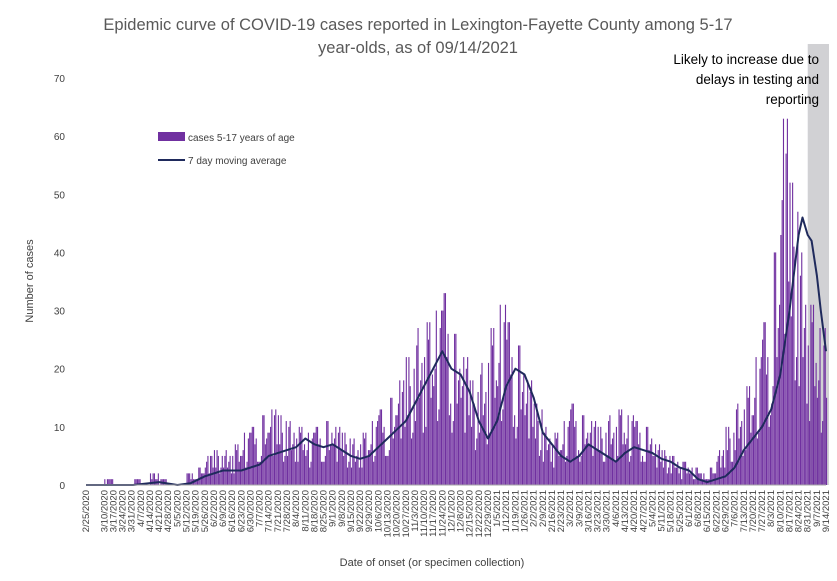  I want to click on x-tick-label: 9/15/2020, so click(351, 511).